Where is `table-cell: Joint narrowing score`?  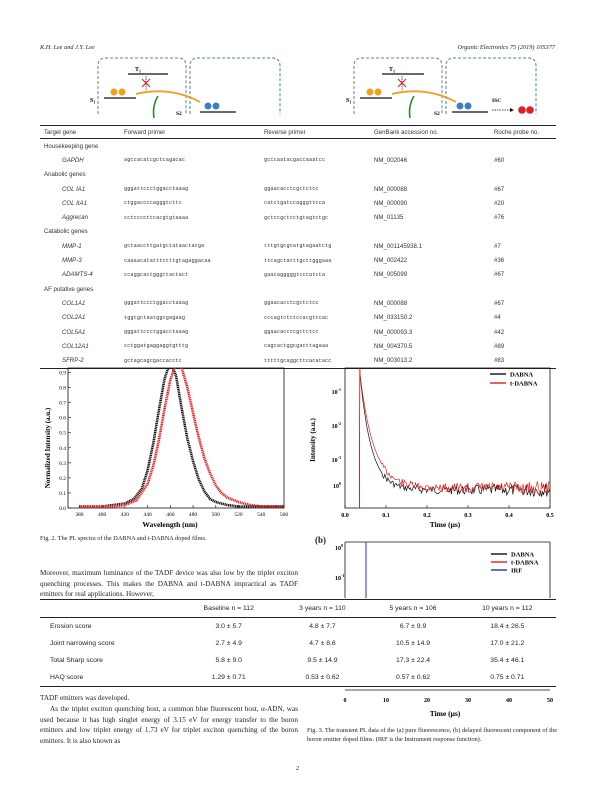 table-cell: Joint narrowing score is located at coordinates (82, 643).